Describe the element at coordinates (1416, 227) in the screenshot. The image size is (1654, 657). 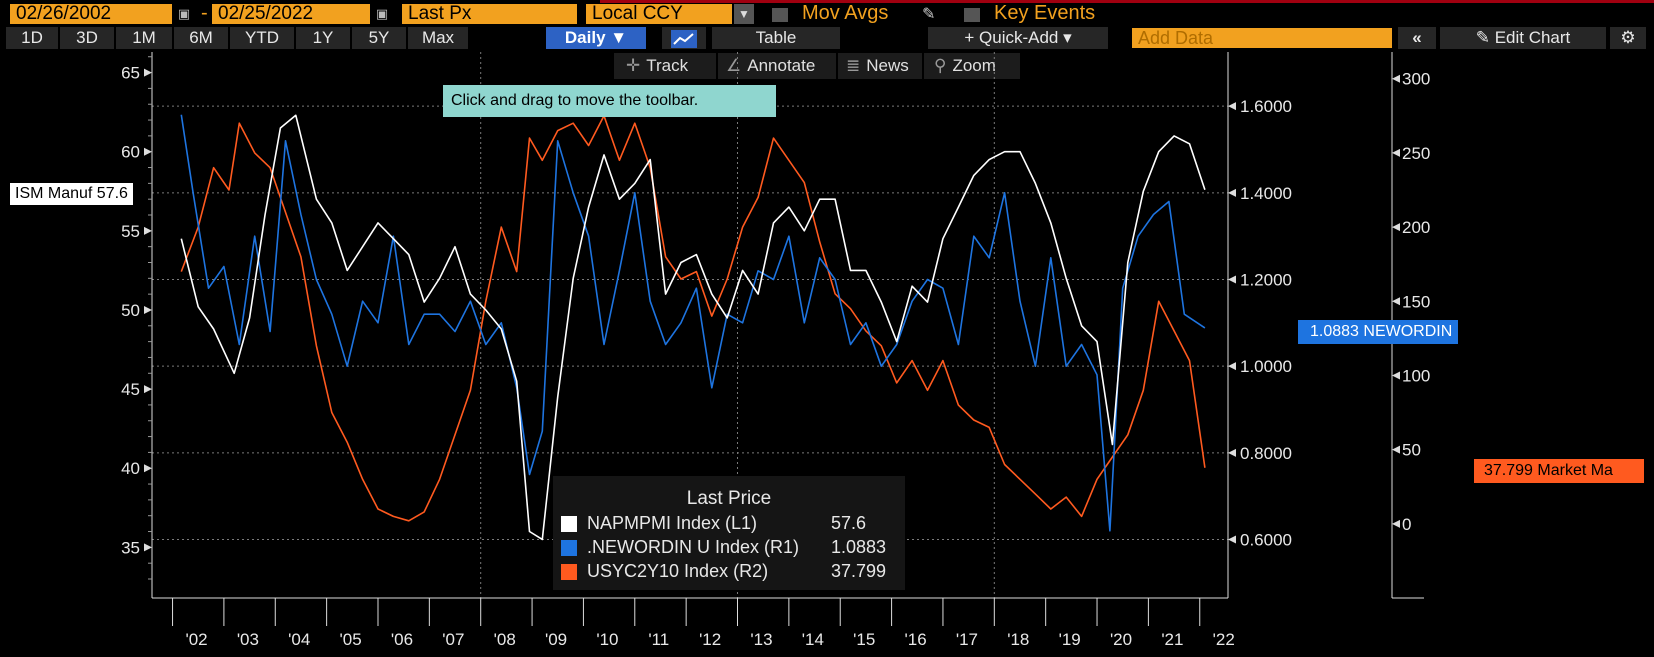
I see `tick-label-r2: 200` at that location.